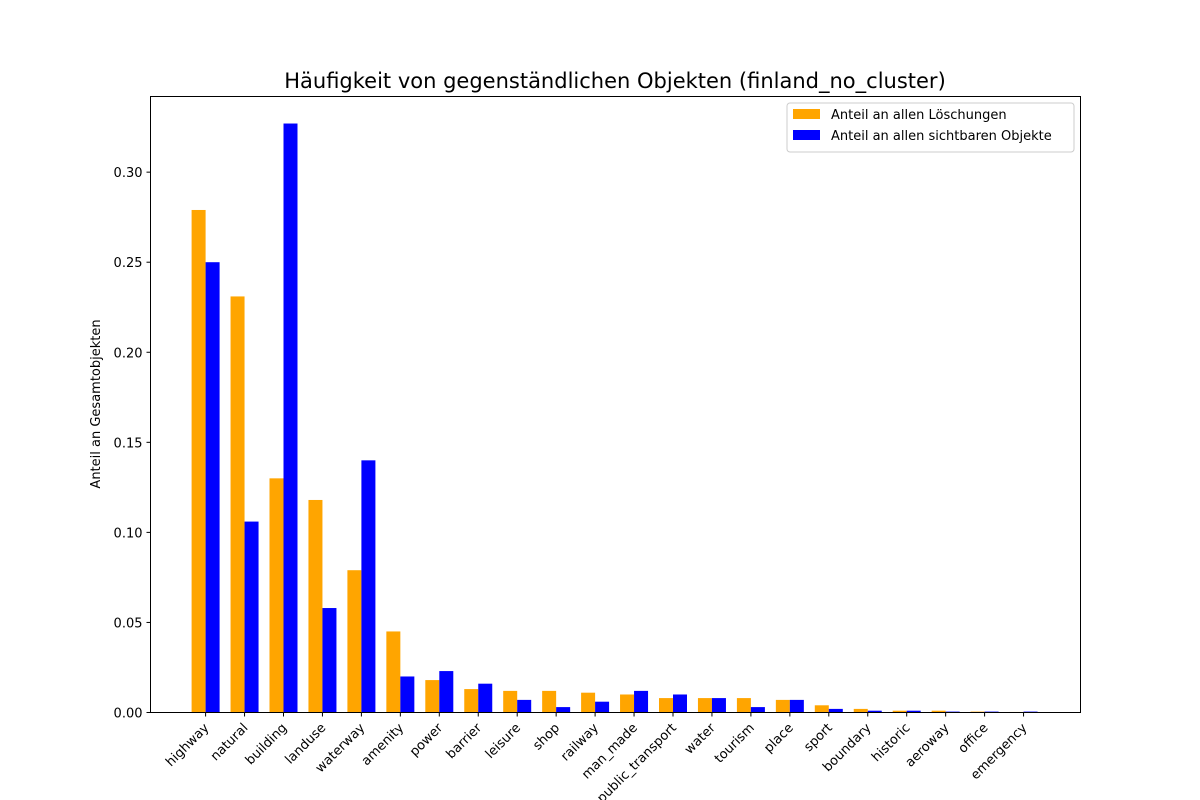  Describe the element at coordinates (432, 696) in the screenshot. I see `bar-power-deletions` at that location.